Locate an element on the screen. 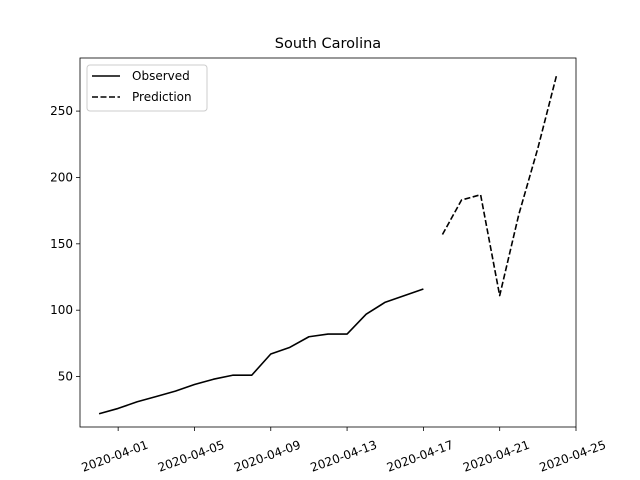  x-tick-label: 2020-04-13 is located at coordinates (344, 456).